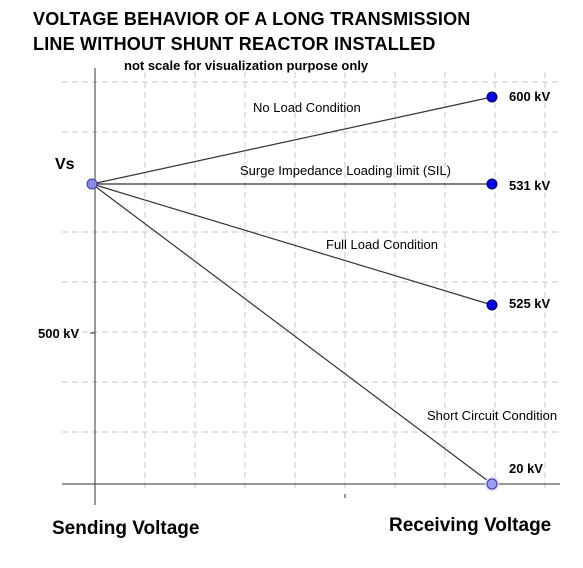 The height and width of the screenshot is (568, 583). Describe the element at coordinates (92, 184) in the screenshot. I see `sending-voltage-point` at that location.